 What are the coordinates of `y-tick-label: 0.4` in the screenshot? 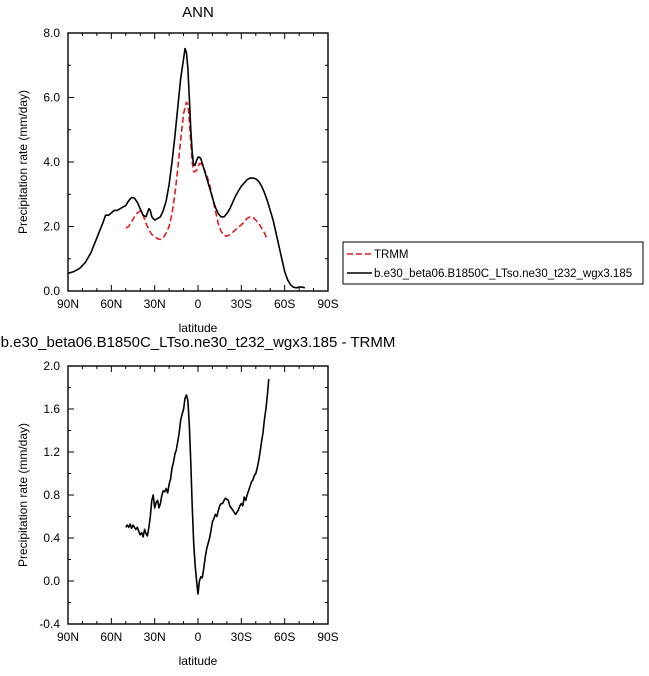 It's located at (51, 538).